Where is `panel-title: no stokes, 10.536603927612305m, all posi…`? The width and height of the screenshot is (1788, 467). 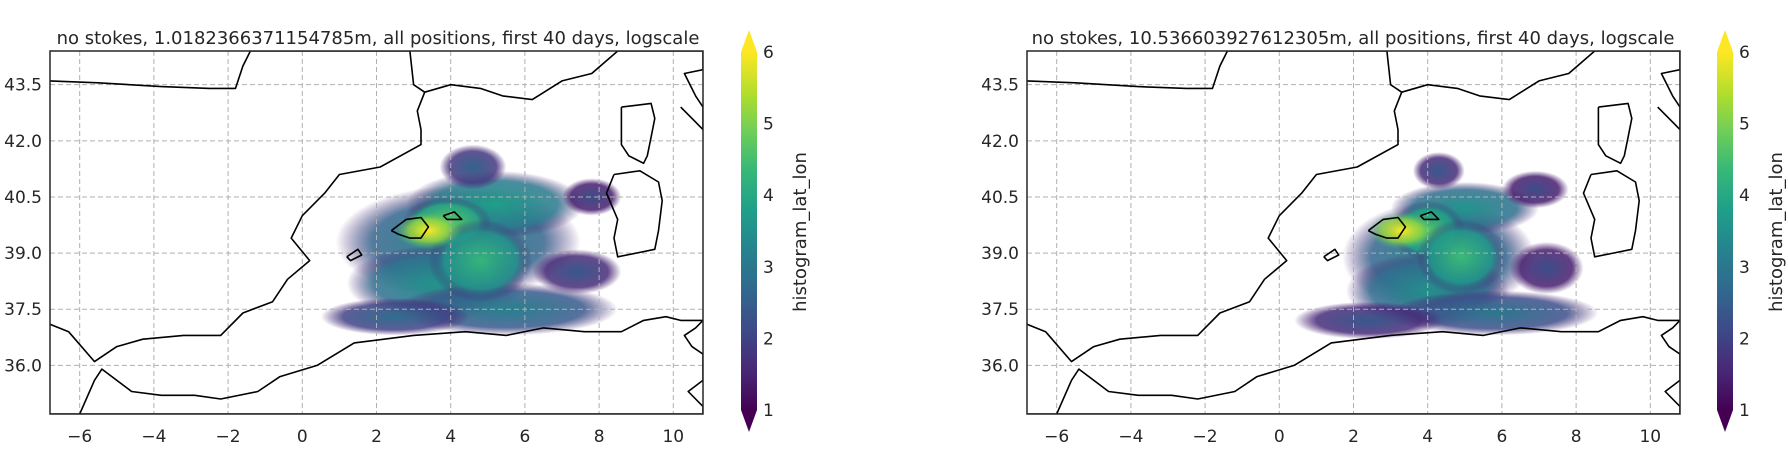
panel-title: no stokes, 10.536603927612305m, all posi… is located at coordinates (1353, 38).